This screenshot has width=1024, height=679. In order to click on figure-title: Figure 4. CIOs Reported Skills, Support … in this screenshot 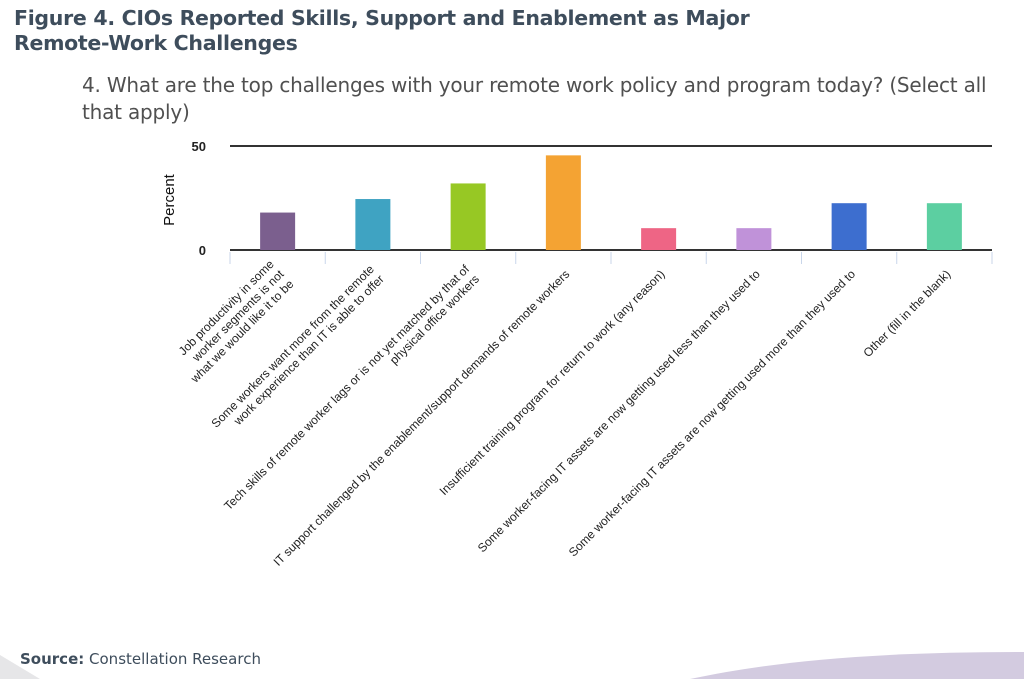, I will do `click(382, 30)`.